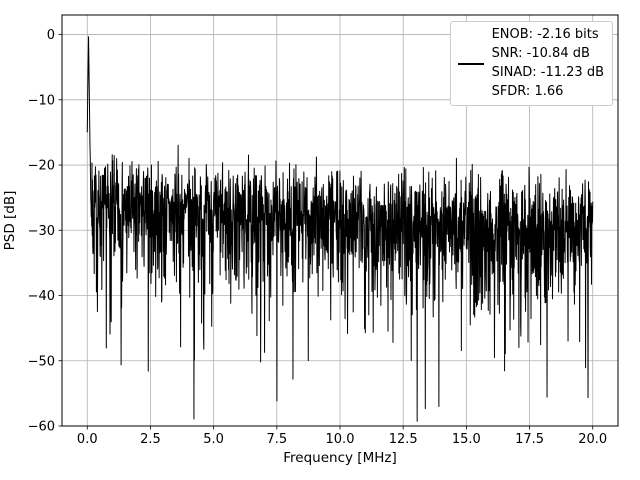 The image size is (640, 480). Describe the element at coordinates (545, 34) in the screenshot. I see `legend-enob-label: ENOB: -2.16 bits` at that location.